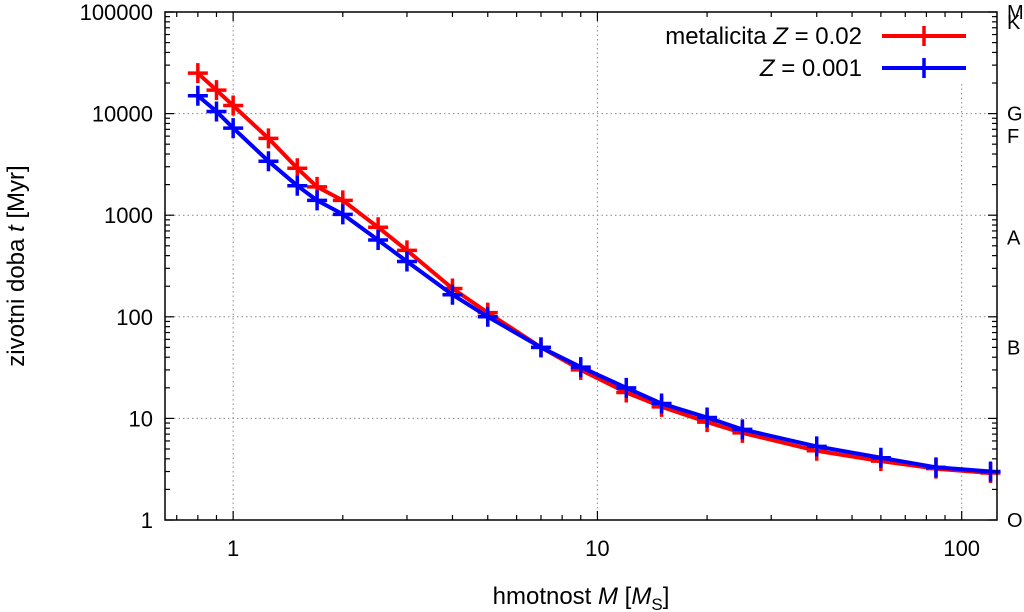  I want to click on legend: metalicita Z = 0.02 Z = 0.001, so click(793, 51).